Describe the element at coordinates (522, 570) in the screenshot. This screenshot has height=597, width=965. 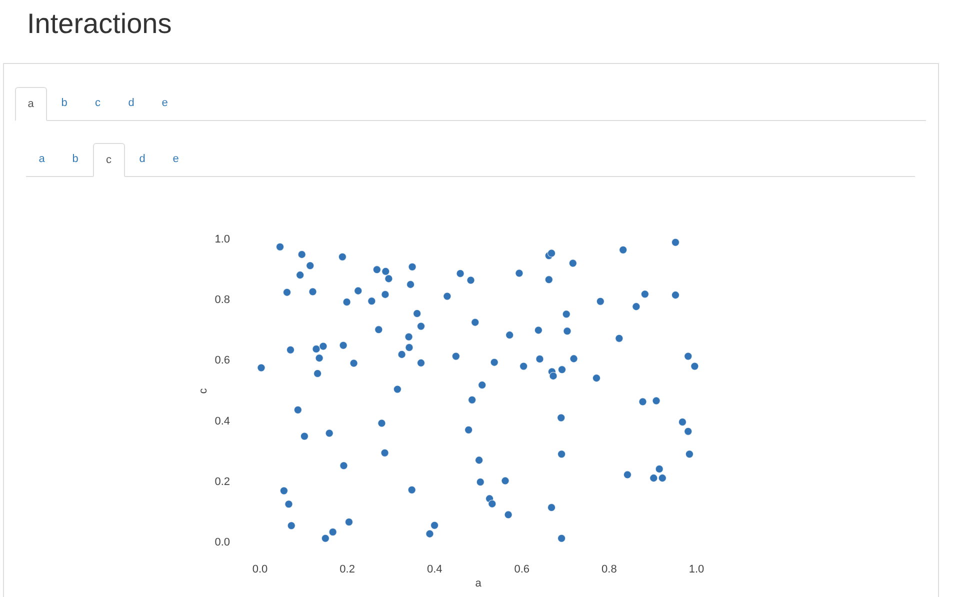
I see `x-tick-label: 0.6` at that location.